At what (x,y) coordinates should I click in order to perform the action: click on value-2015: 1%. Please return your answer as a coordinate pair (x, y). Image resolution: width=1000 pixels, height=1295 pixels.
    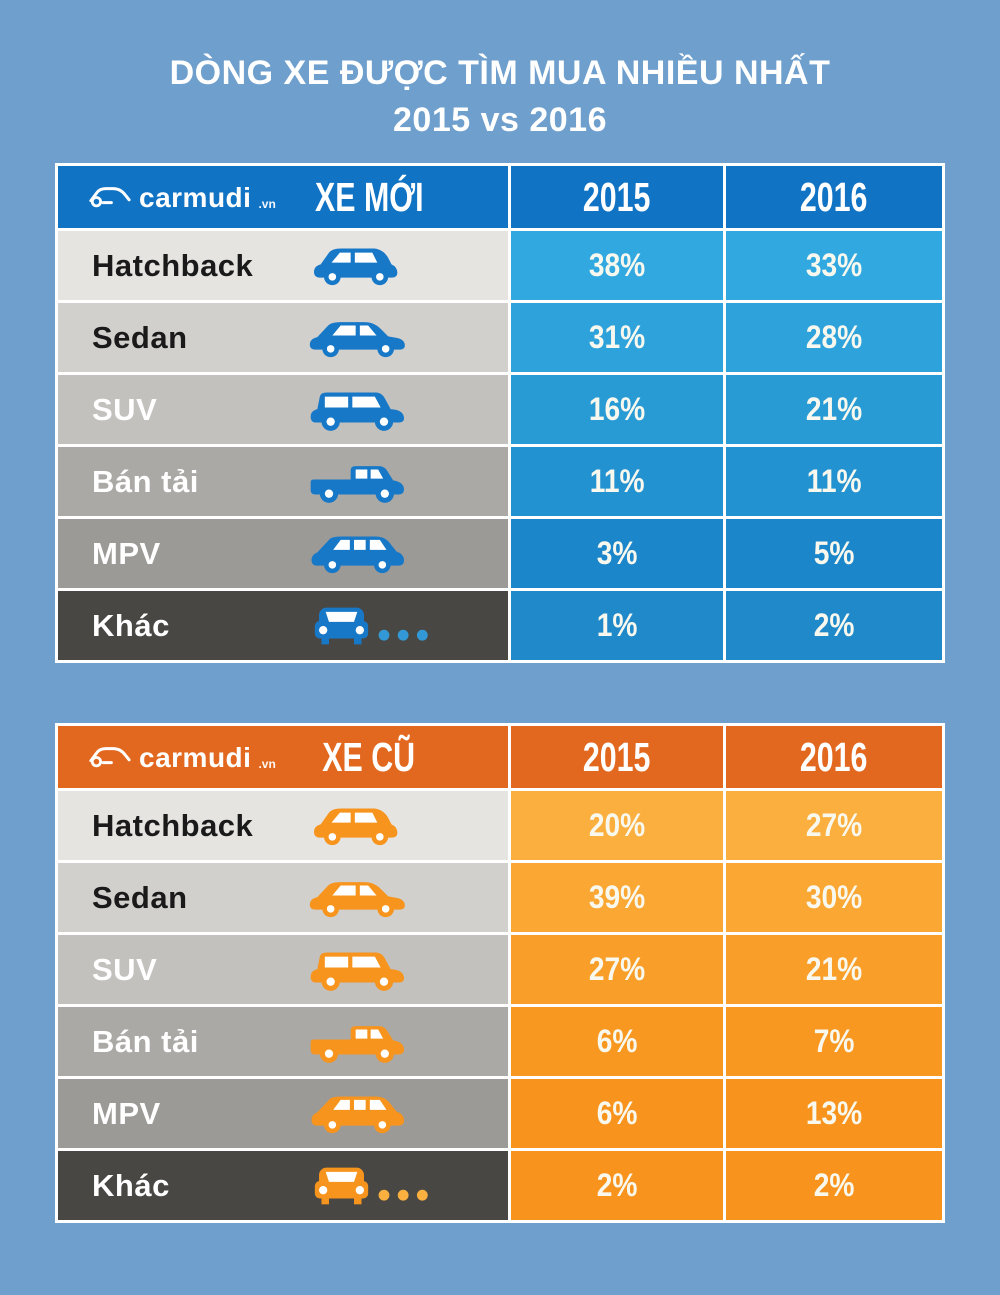
    Looking at the image, I should click on (617, 625).